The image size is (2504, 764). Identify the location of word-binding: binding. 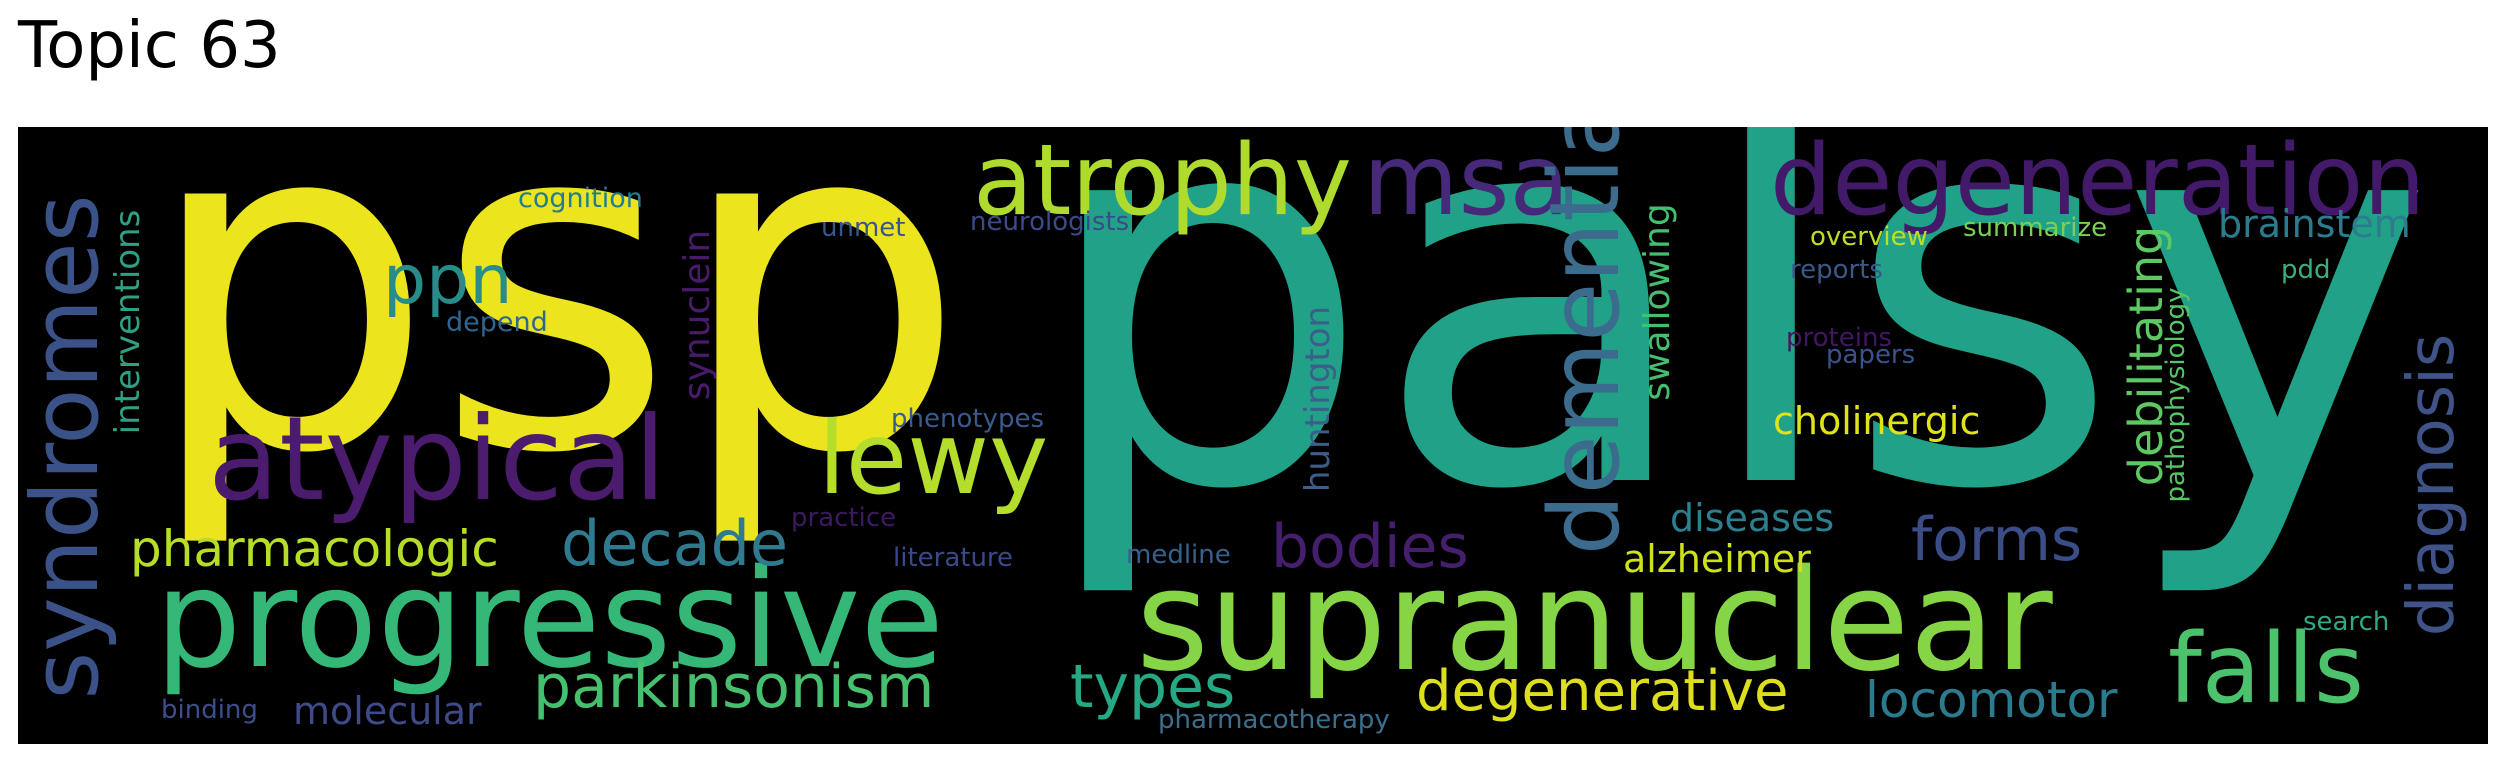
(209, 710).